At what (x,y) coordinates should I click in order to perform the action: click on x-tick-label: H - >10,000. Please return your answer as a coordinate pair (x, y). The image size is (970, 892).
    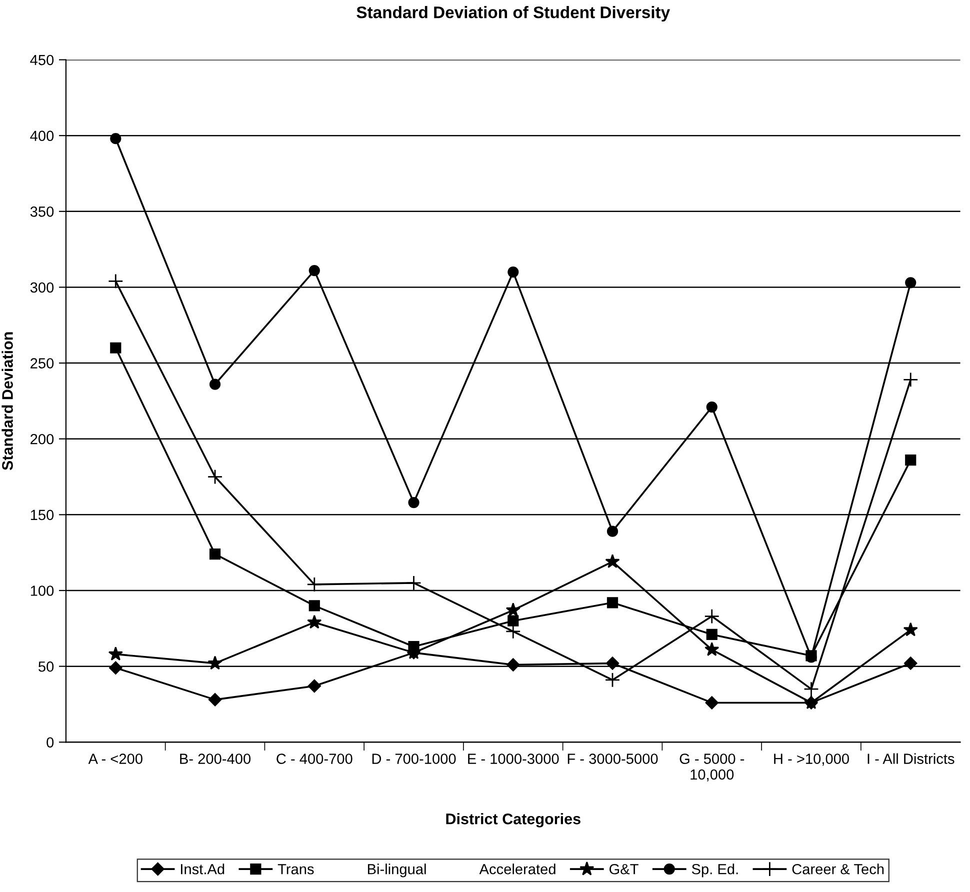
    Looking at the image, I should click on (811, 760).